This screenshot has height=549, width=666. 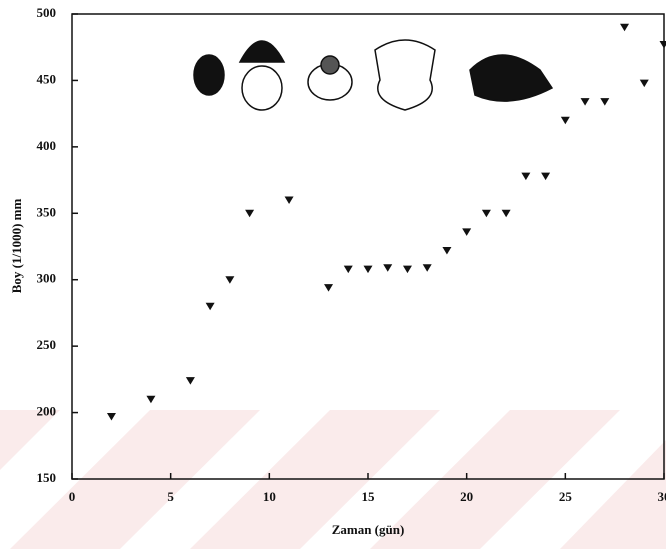 I want to click on y-tick-label: 450, so click(x=47, y=78).